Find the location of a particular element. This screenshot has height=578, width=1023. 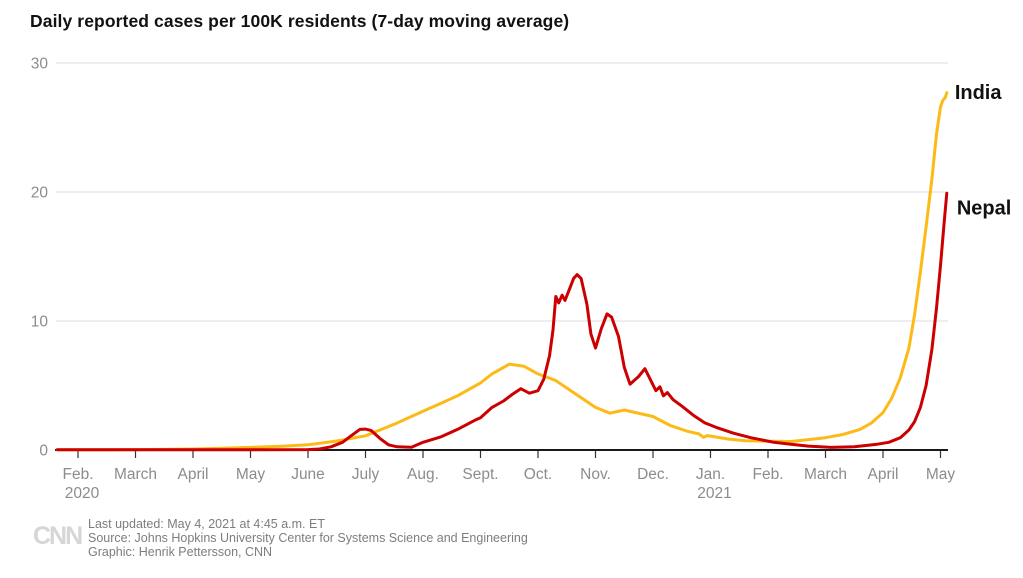

series-label-nepal: Nepal is located at coordinates (984, 209).